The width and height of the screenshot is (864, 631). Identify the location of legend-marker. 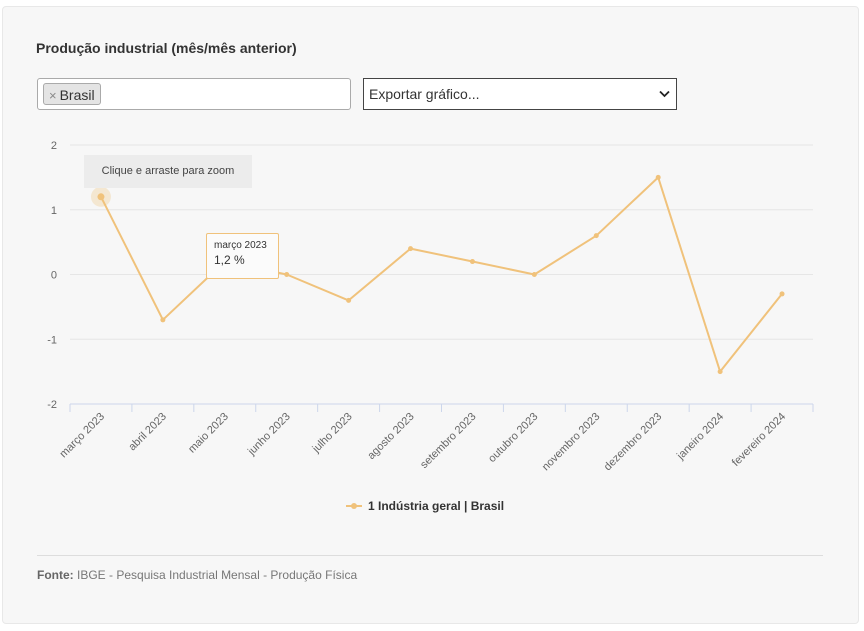
(354, 506).